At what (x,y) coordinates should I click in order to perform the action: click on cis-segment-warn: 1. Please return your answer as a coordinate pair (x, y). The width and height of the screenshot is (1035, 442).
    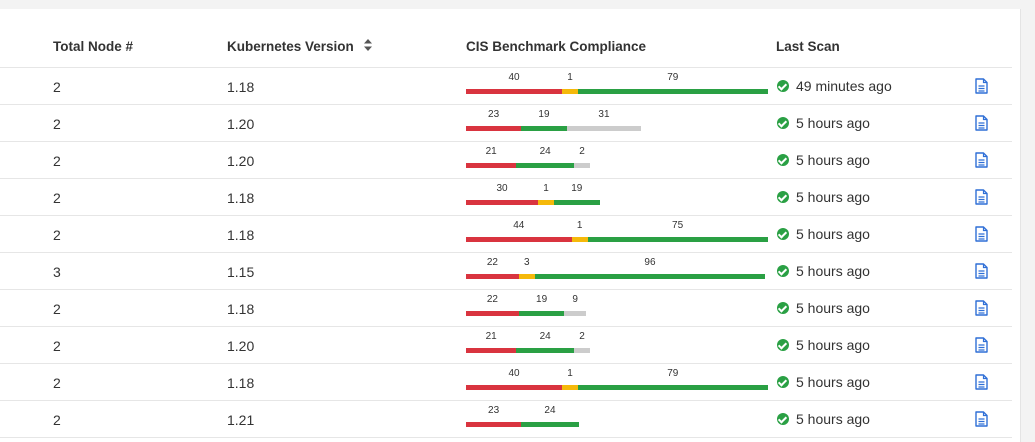
    Looking at the image, I should click on (546, 196).